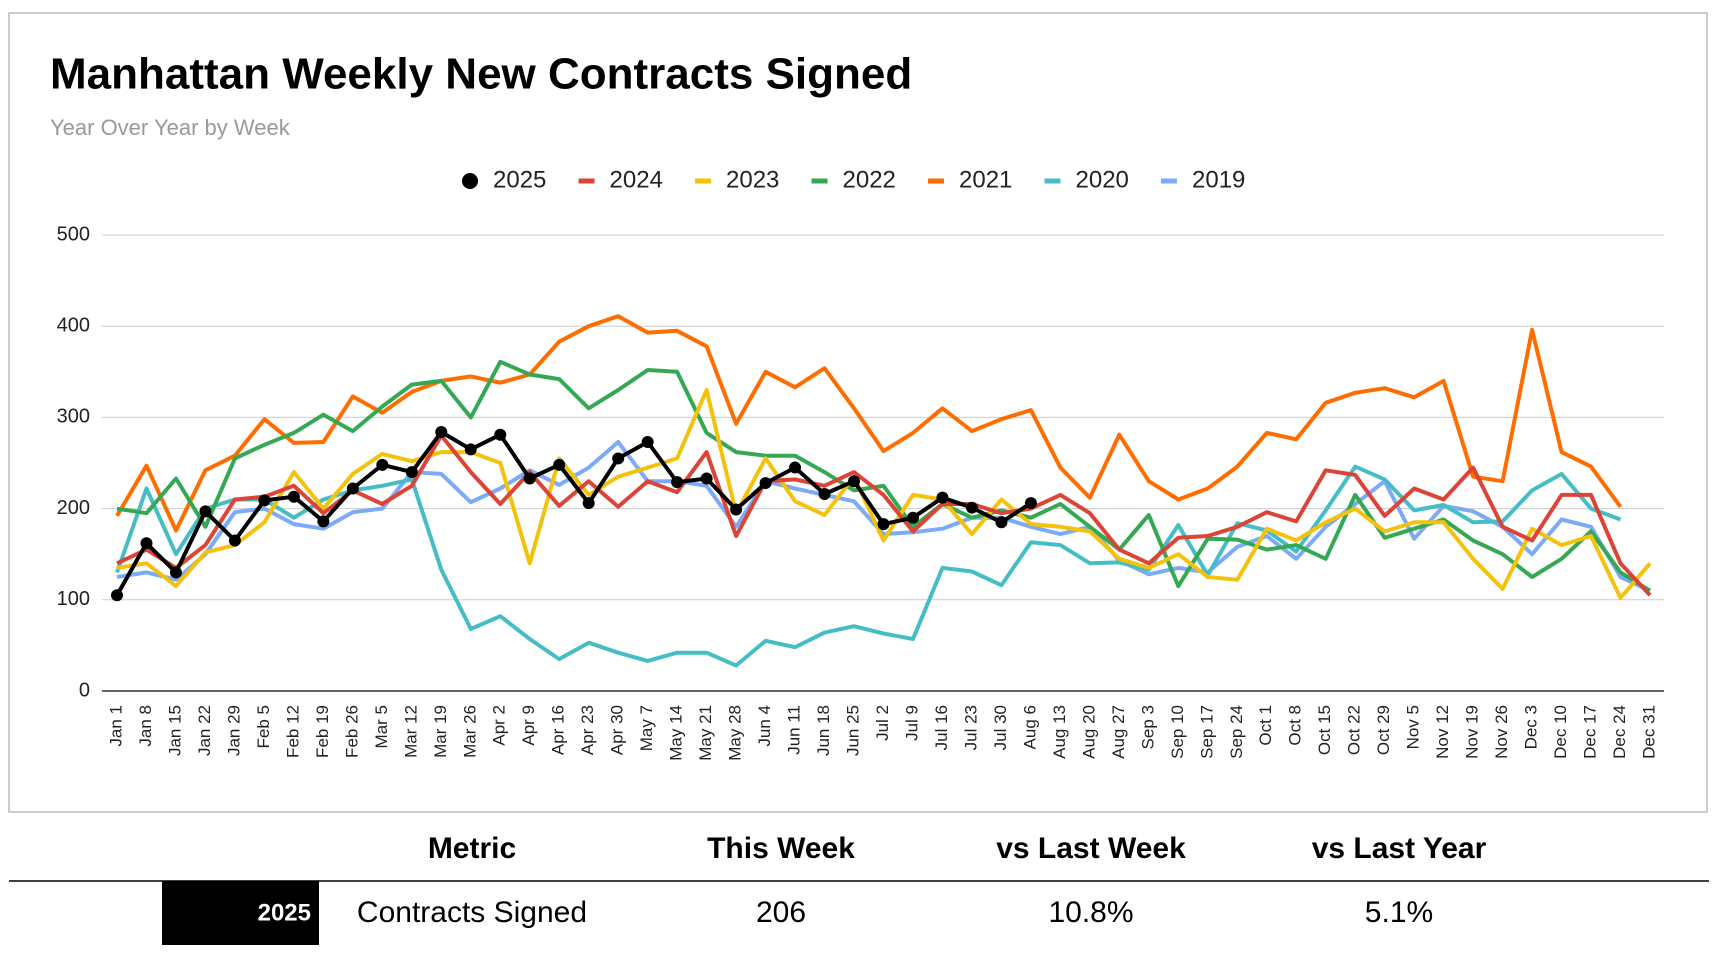 The image size is (1714, 954). What do you see at coordinates (469, 731) in the screenshot?
I see `x-tick-label: Mar 26` at bounding box center [469, 731].